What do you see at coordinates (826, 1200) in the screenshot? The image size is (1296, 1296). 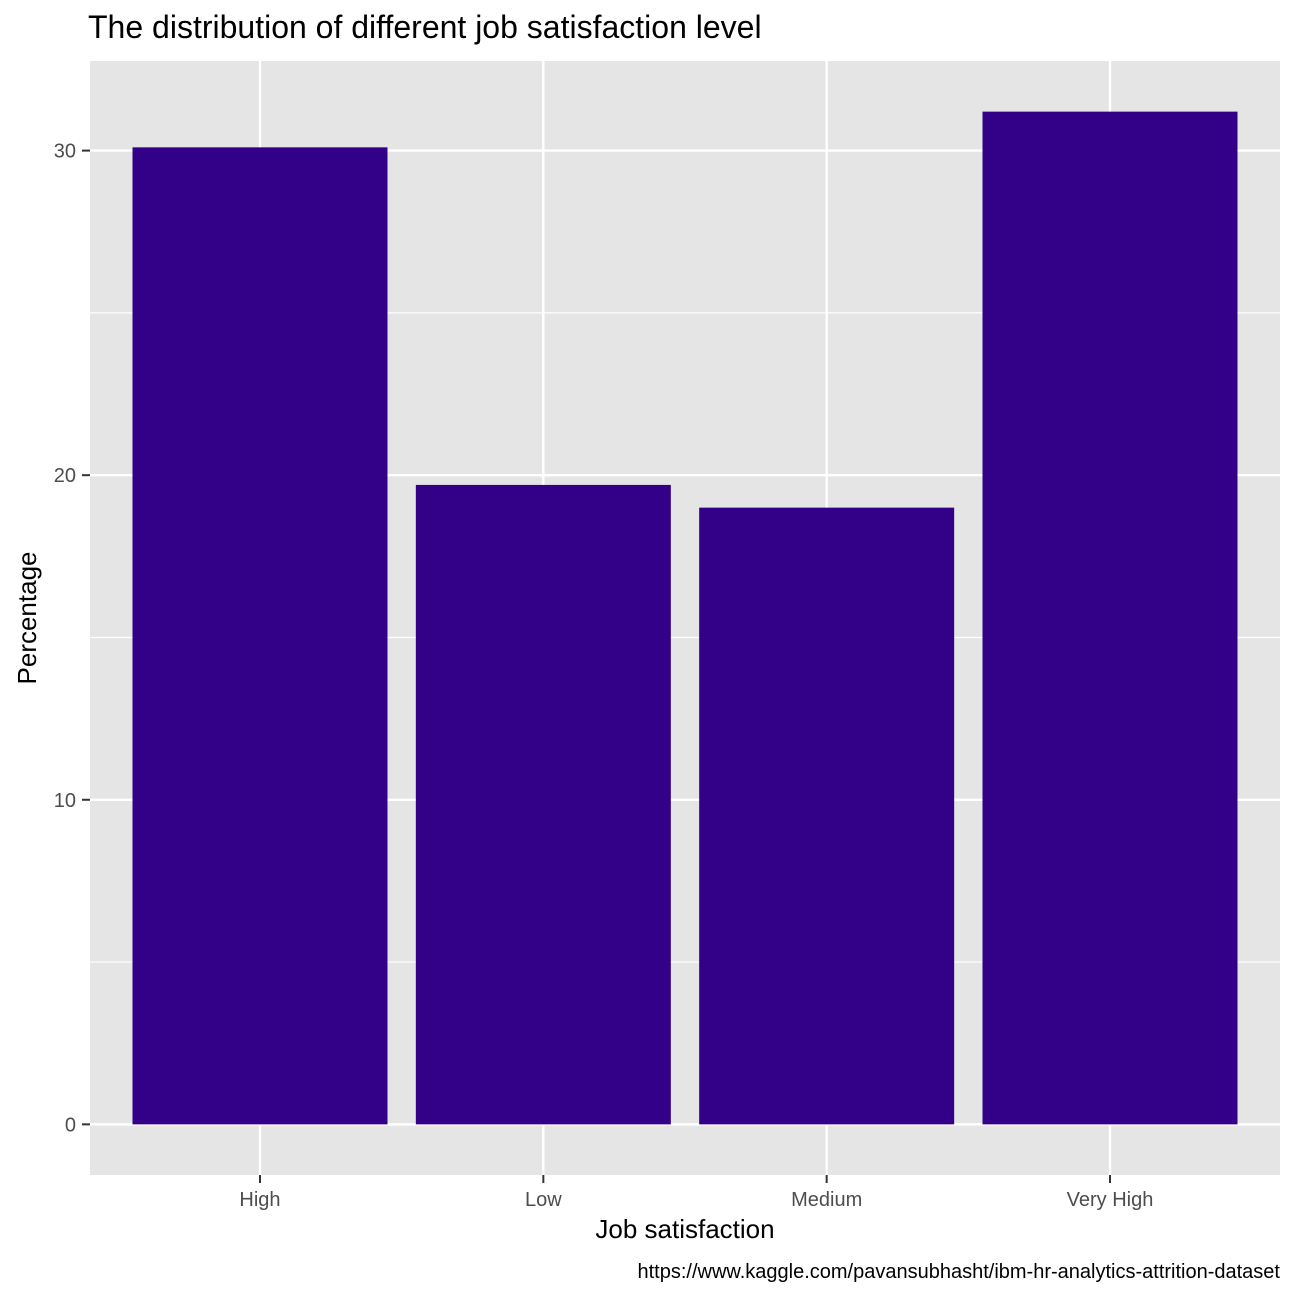 I see `x-tick-label: Medium` at bounding box center [826, 1200].